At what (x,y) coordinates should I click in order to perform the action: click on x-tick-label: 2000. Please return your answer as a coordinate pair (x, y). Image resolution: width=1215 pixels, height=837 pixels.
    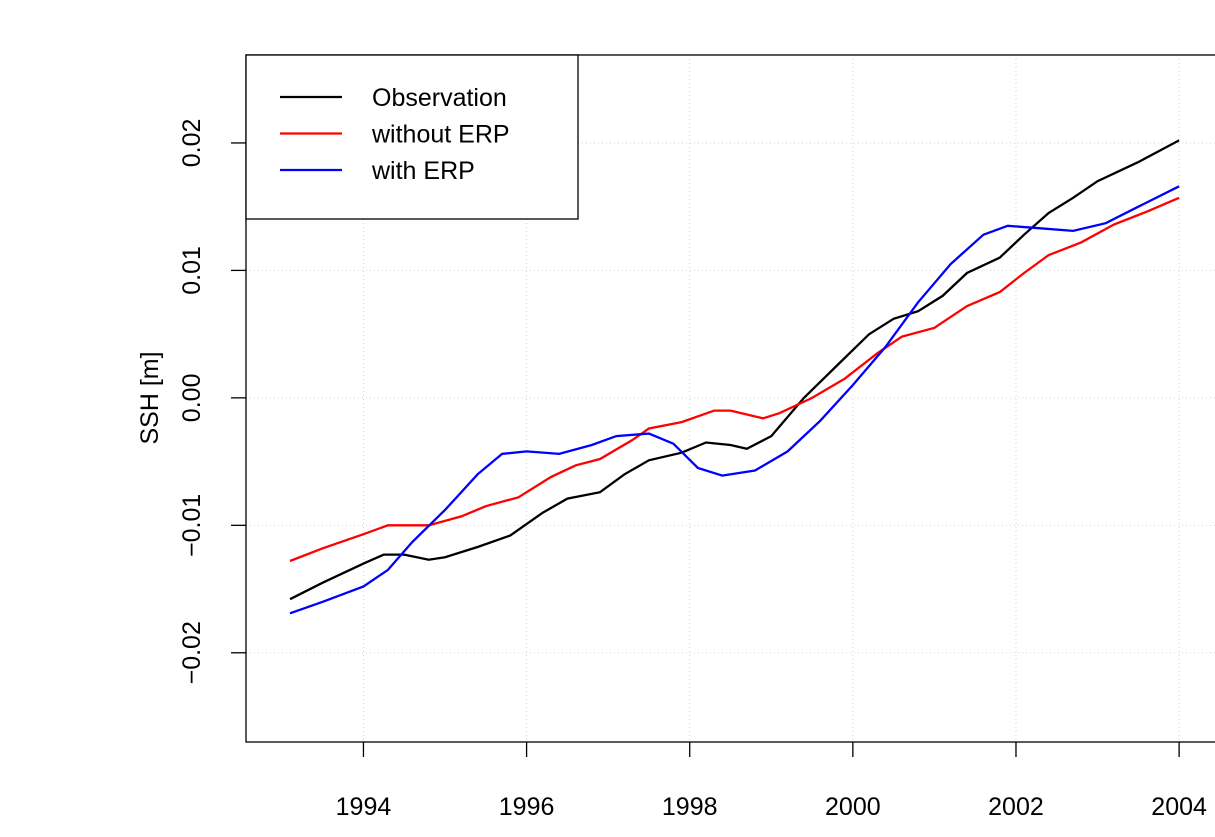
    Looking at the image, I should click on (853, 807).